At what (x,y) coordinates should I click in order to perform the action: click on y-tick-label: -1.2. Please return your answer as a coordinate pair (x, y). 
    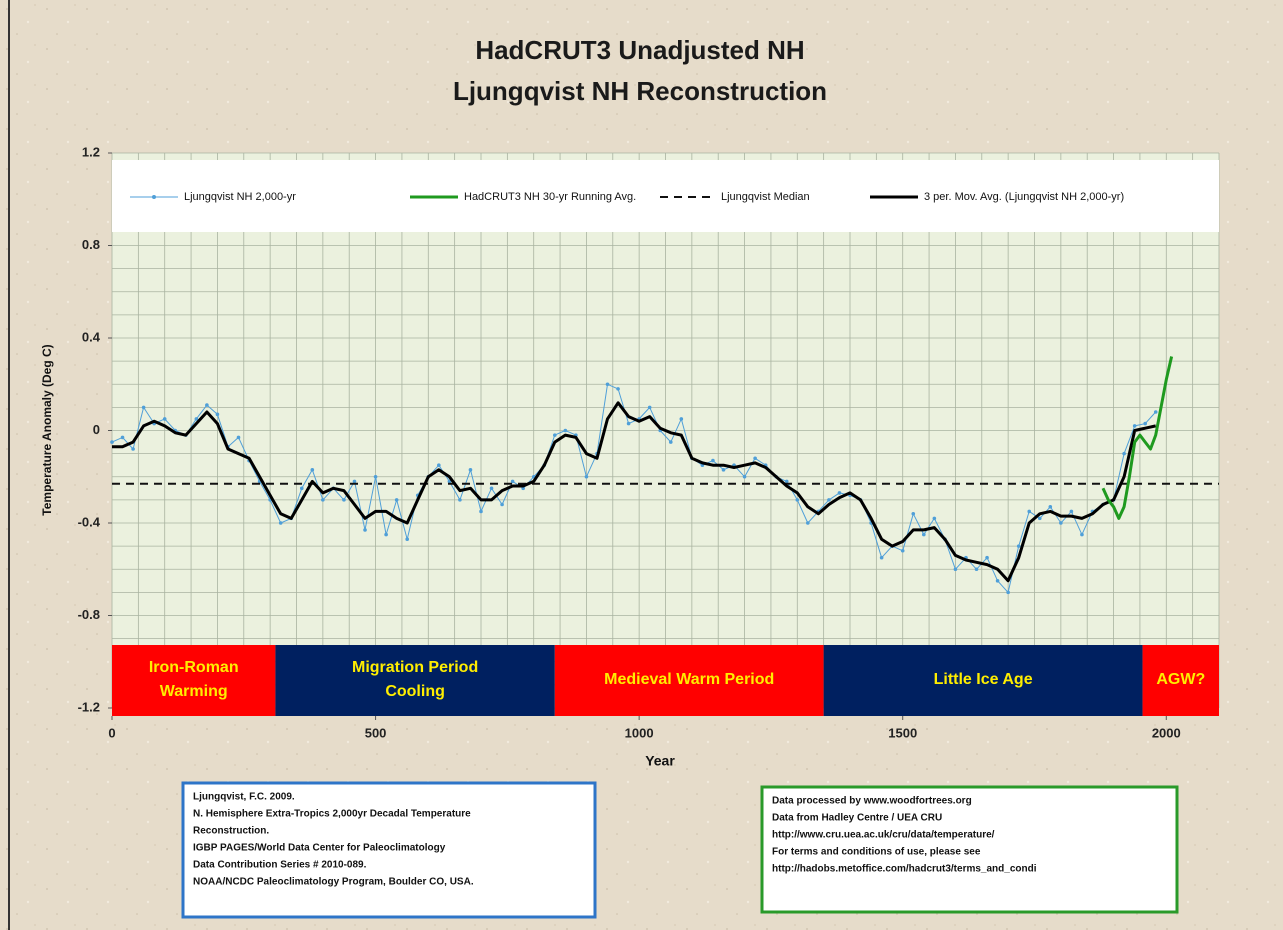
    Looking at the image, I should click on (89, 706).